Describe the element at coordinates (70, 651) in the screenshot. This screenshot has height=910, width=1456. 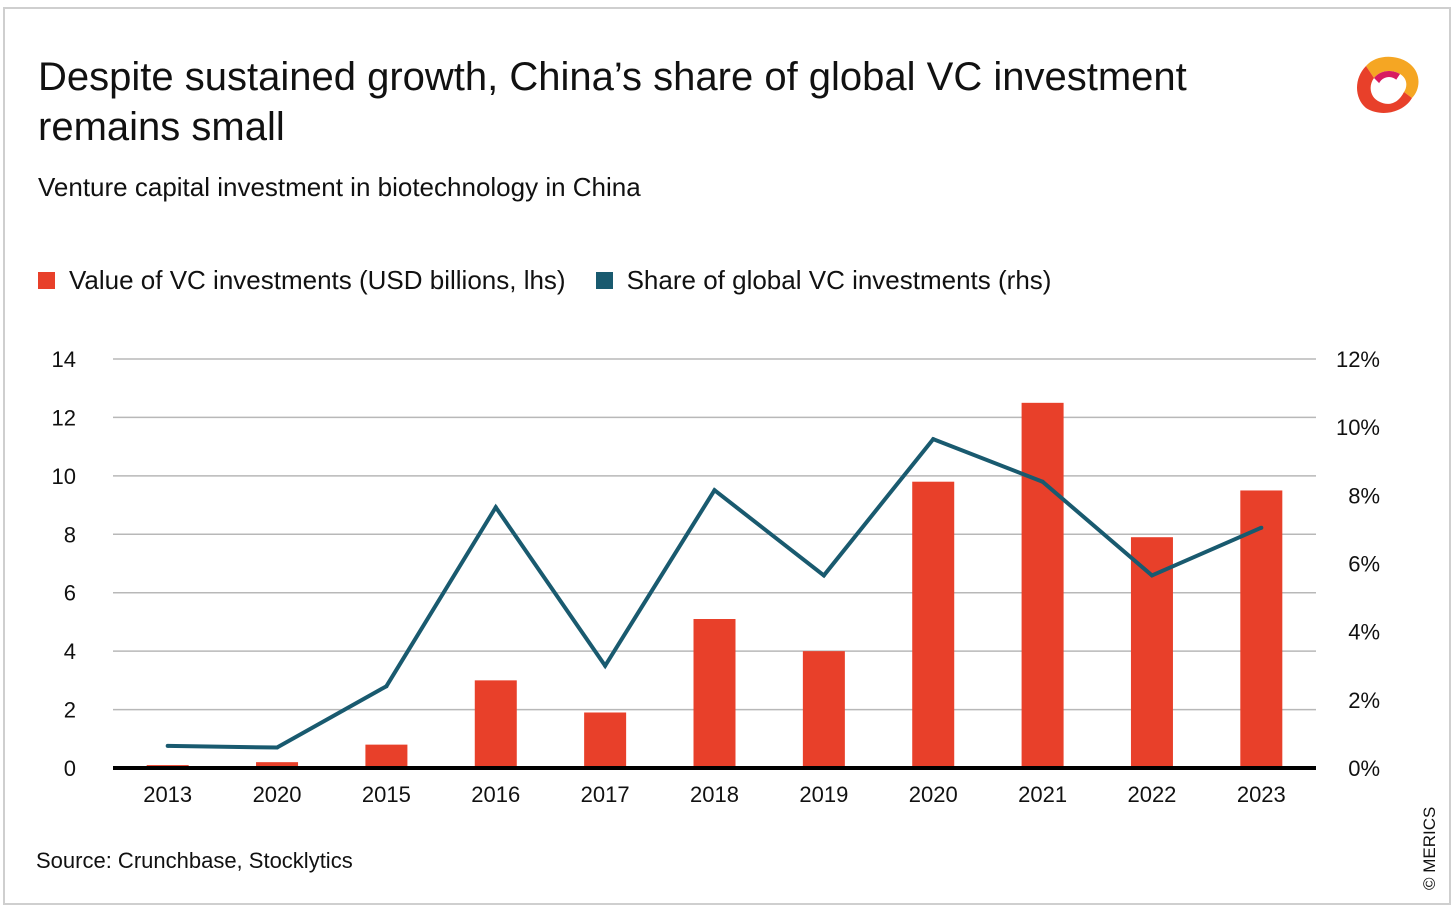
I see `y-left-tick-label: 4` at that location.